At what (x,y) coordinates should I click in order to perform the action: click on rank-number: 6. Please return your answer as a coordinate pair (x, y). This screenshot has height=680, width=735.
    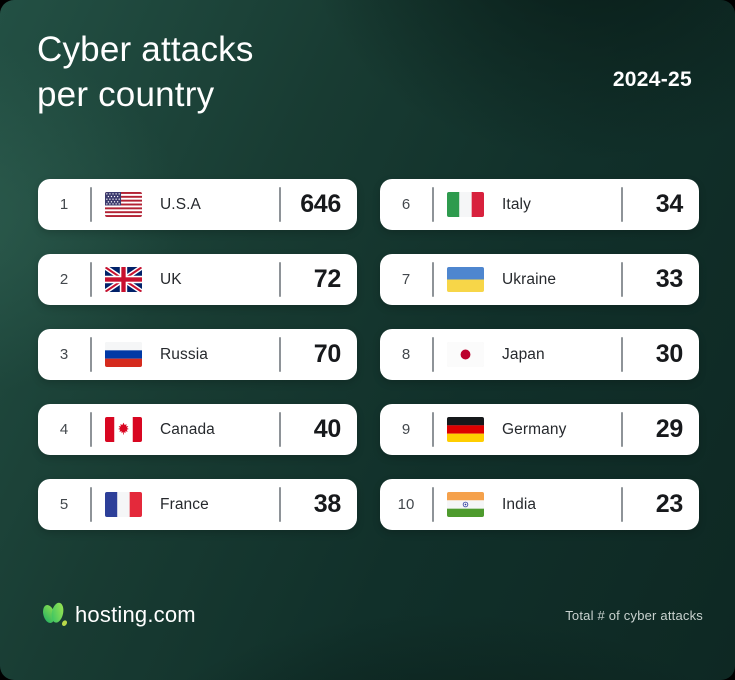
    Looking at the image, I should click on (406, 204).